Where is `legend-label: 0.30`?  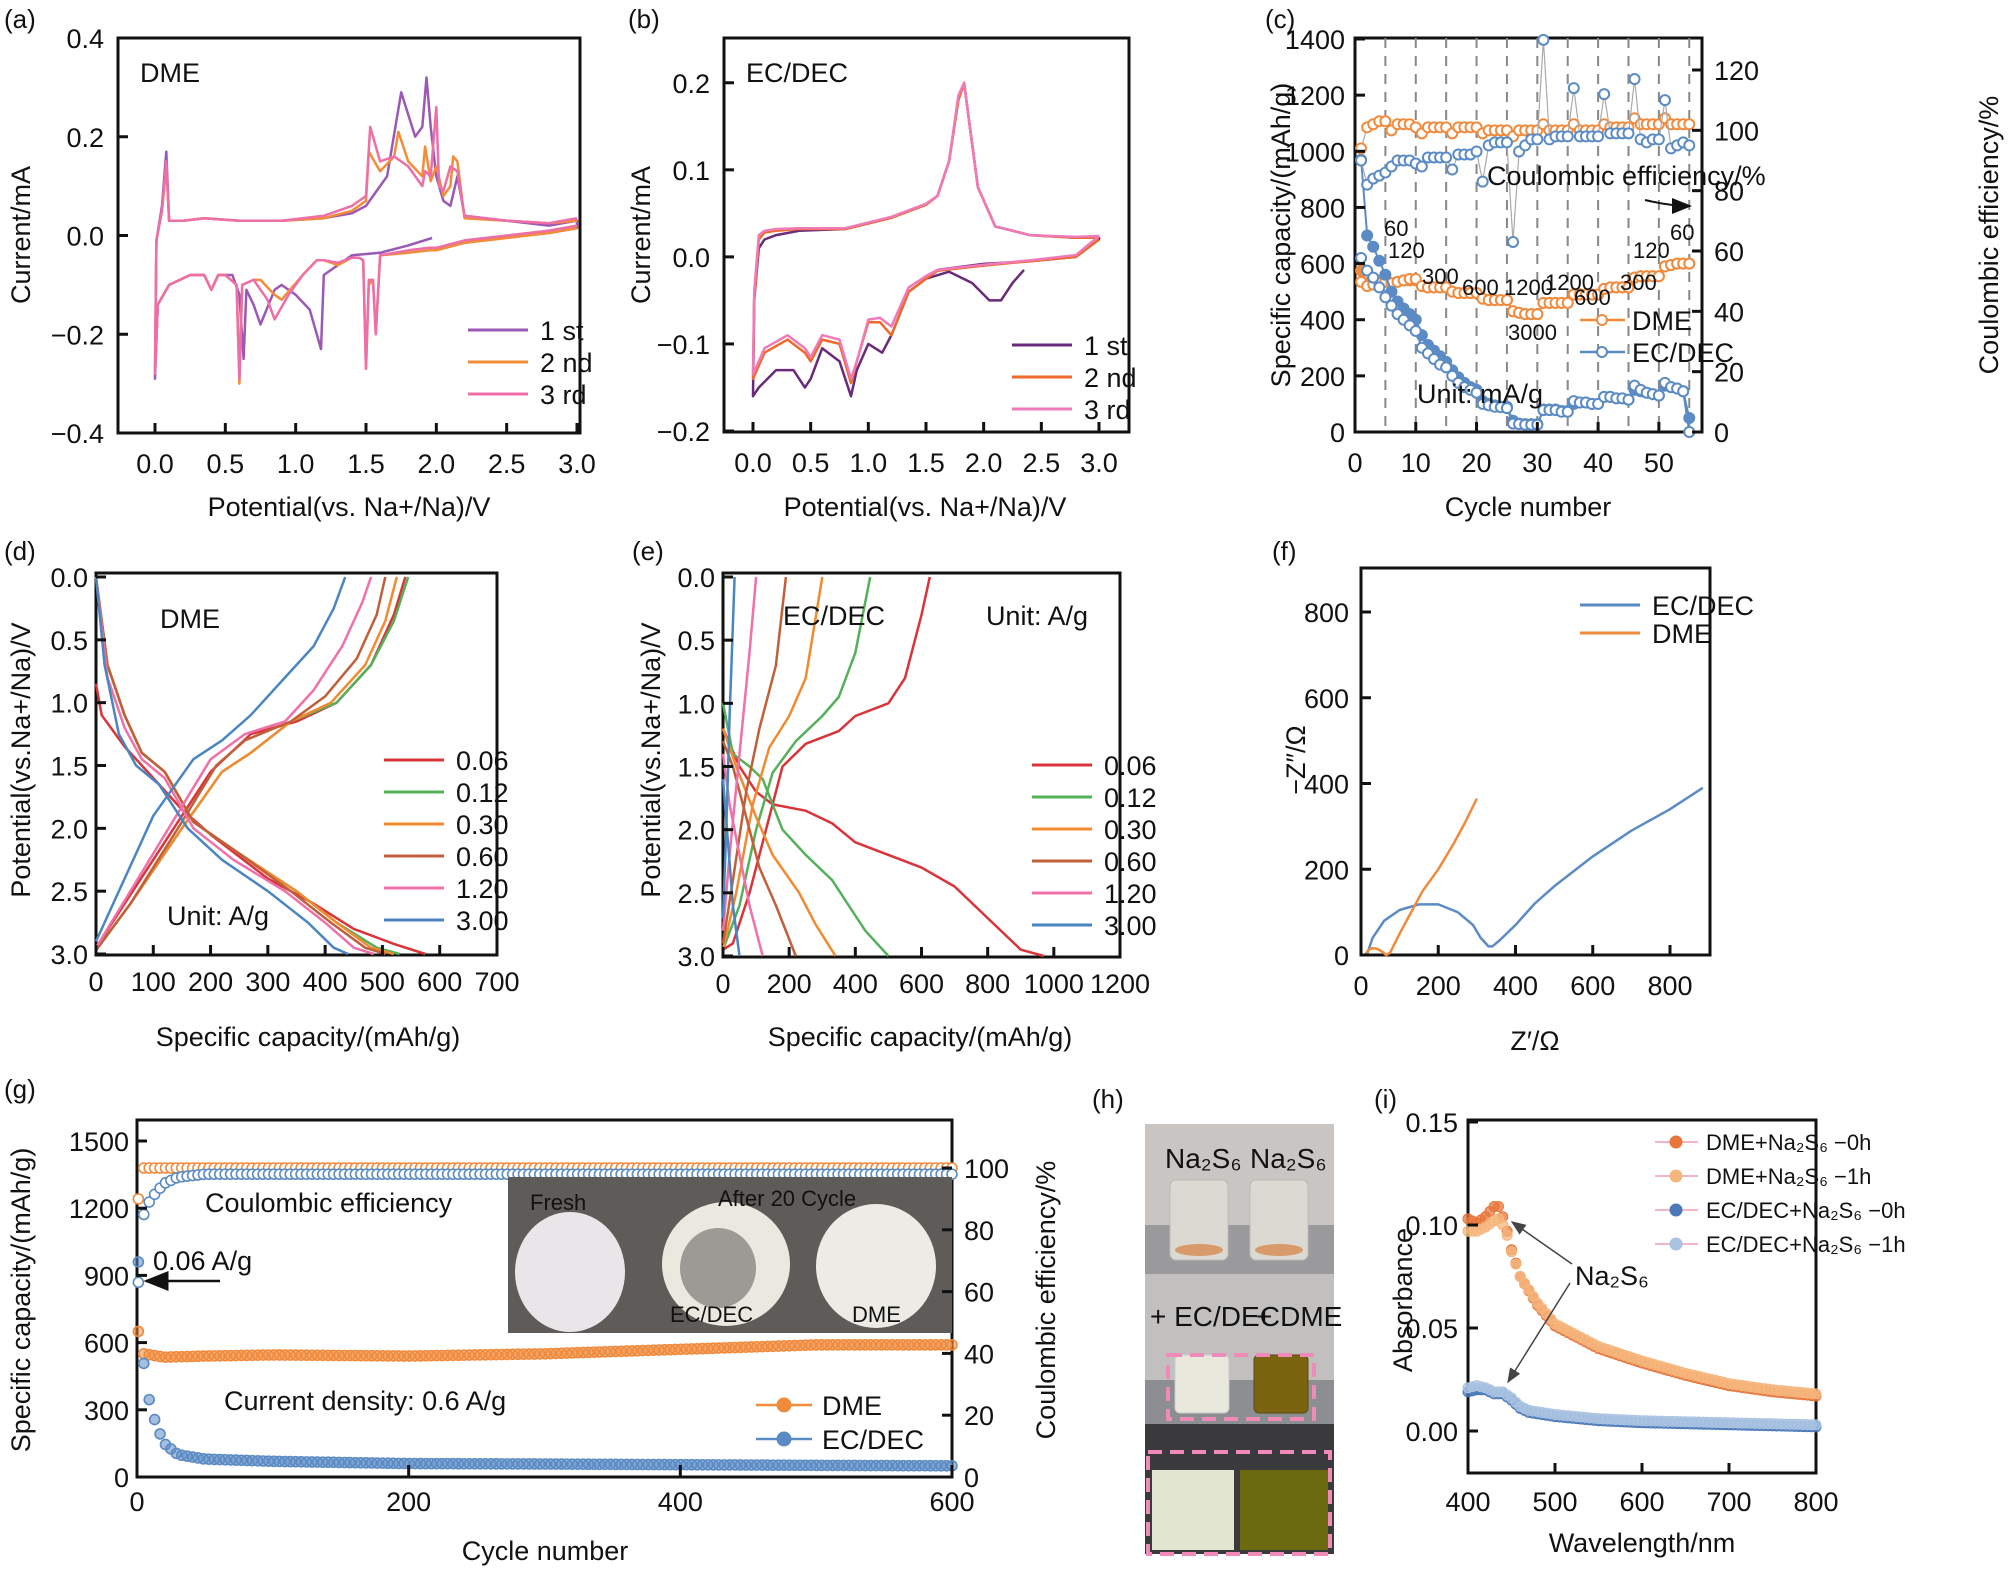
legend-label: 0.30 is located at coordinates (1130, 830).